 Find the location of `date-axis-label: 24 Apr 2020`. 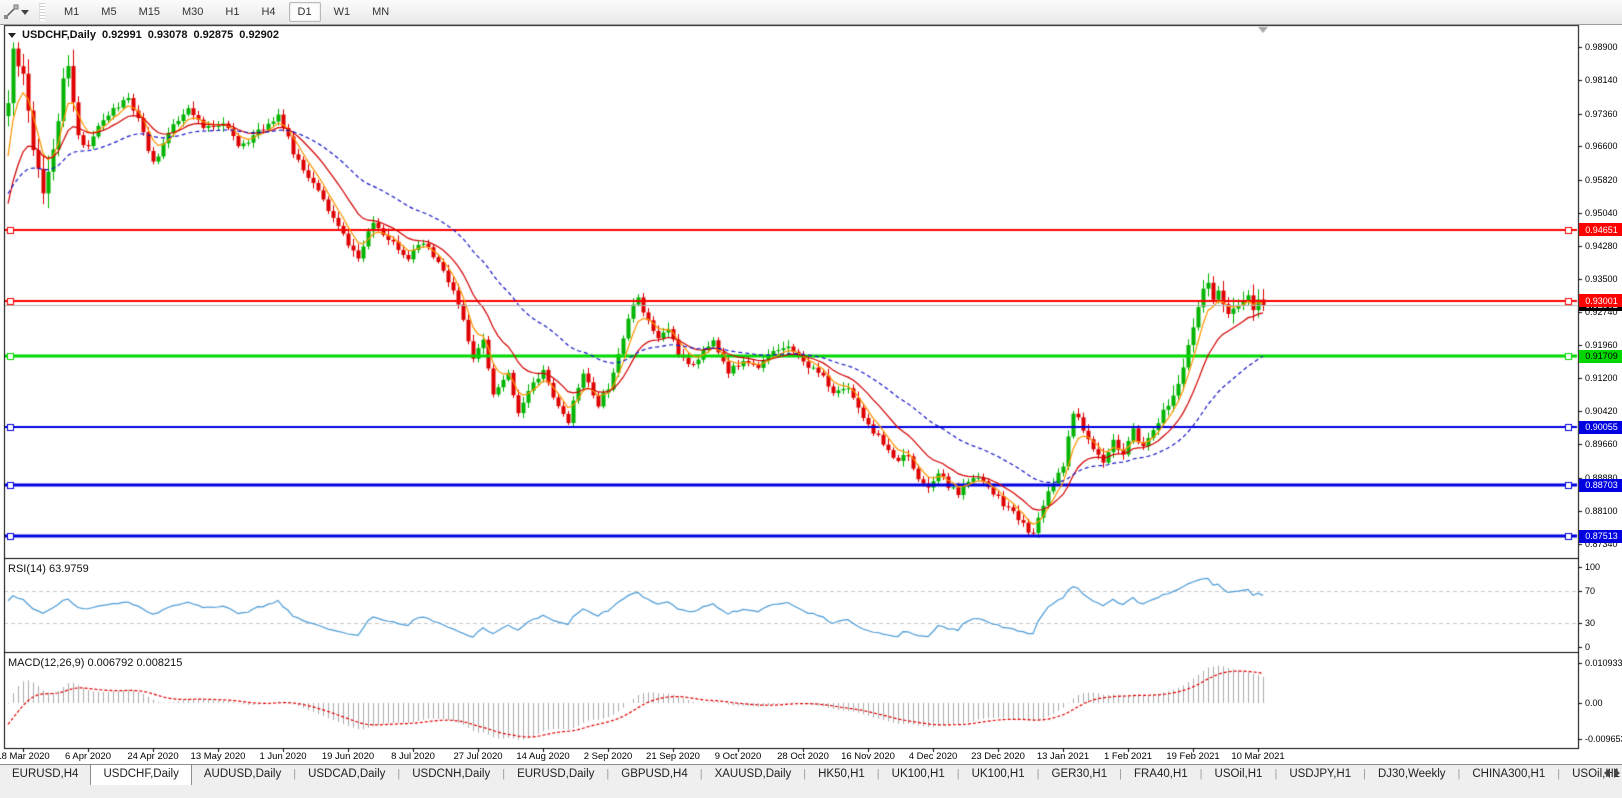

date-axis-label: 24 Apr 2020 is located at coordinates (153, 756).